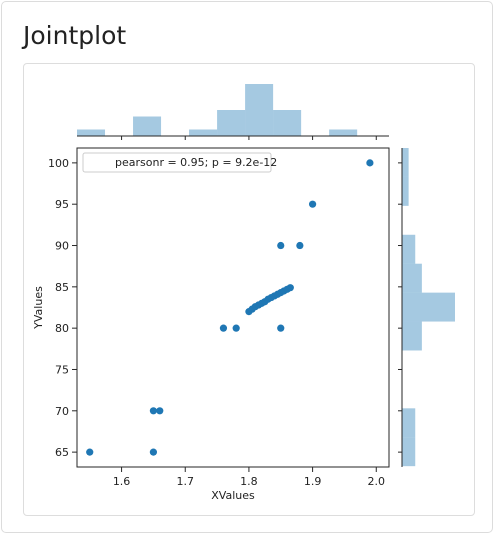 This screenshot has height=536, width=496. Describe the element at coordinates (185, 481) in the screenshot. I see `x-tick-label: 1.7` at that location.